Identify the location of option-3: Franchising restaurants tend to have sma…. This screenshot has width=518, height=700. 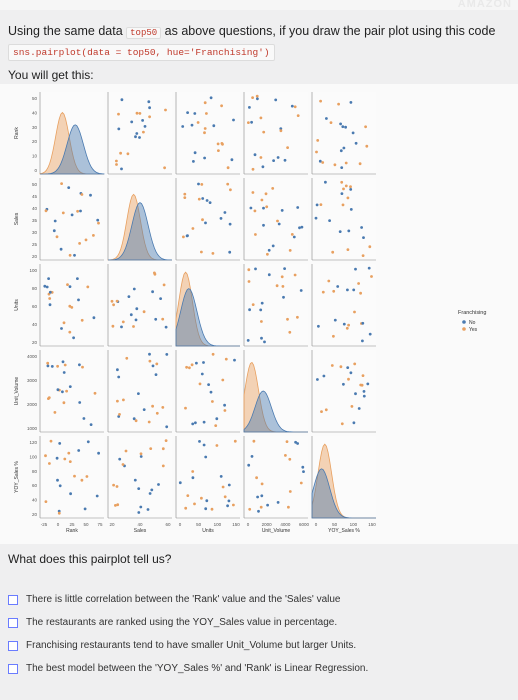
(258, 645).